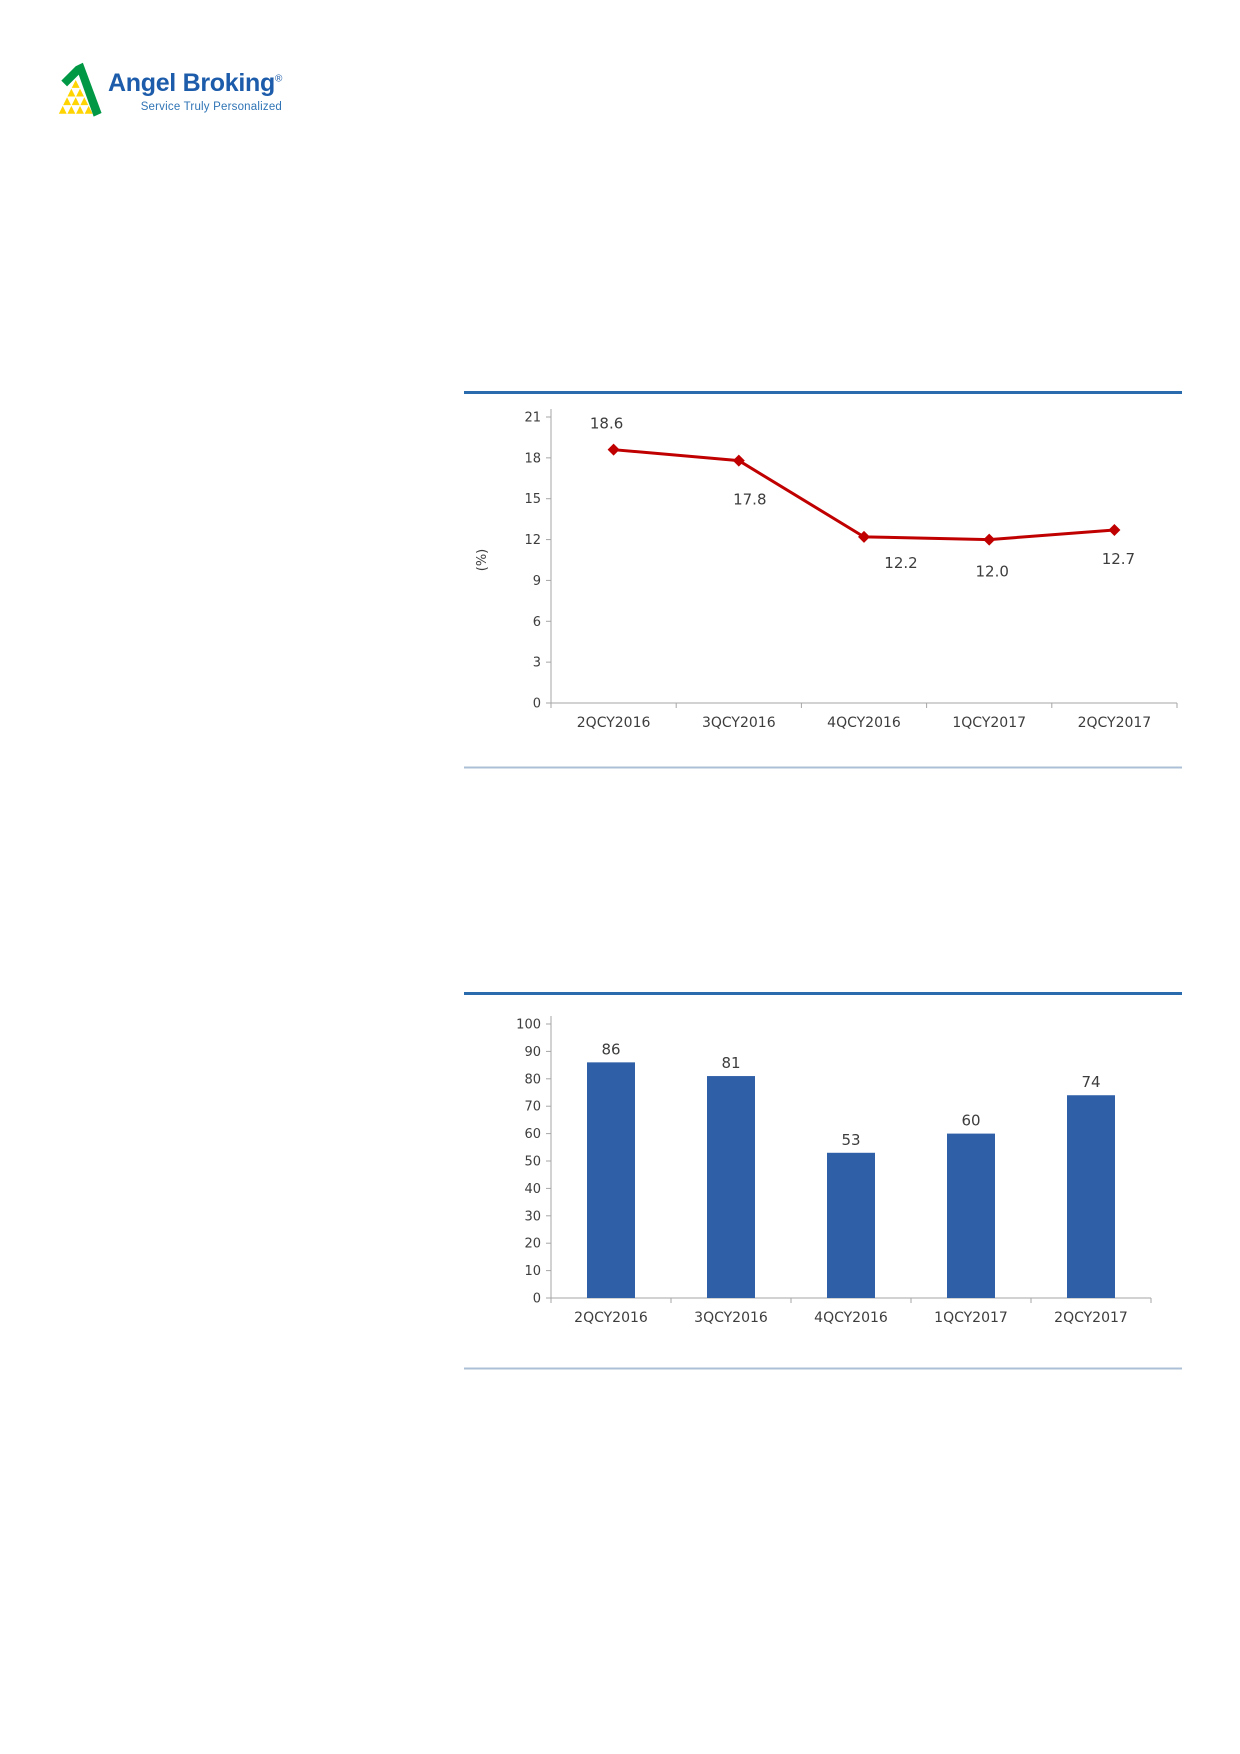 The image size is (1240, 1754). Describe the element at coordinates (537, 581) in the screenshot. I see `svg-text: 9` at that location.